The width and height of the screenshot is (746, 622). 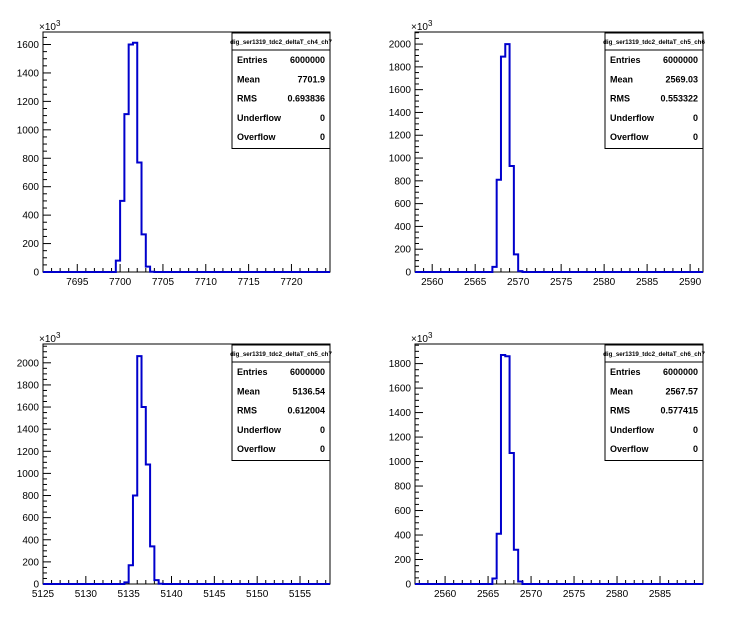 I want to click on y-tick-label: 2000, so click(x=400, y=45).